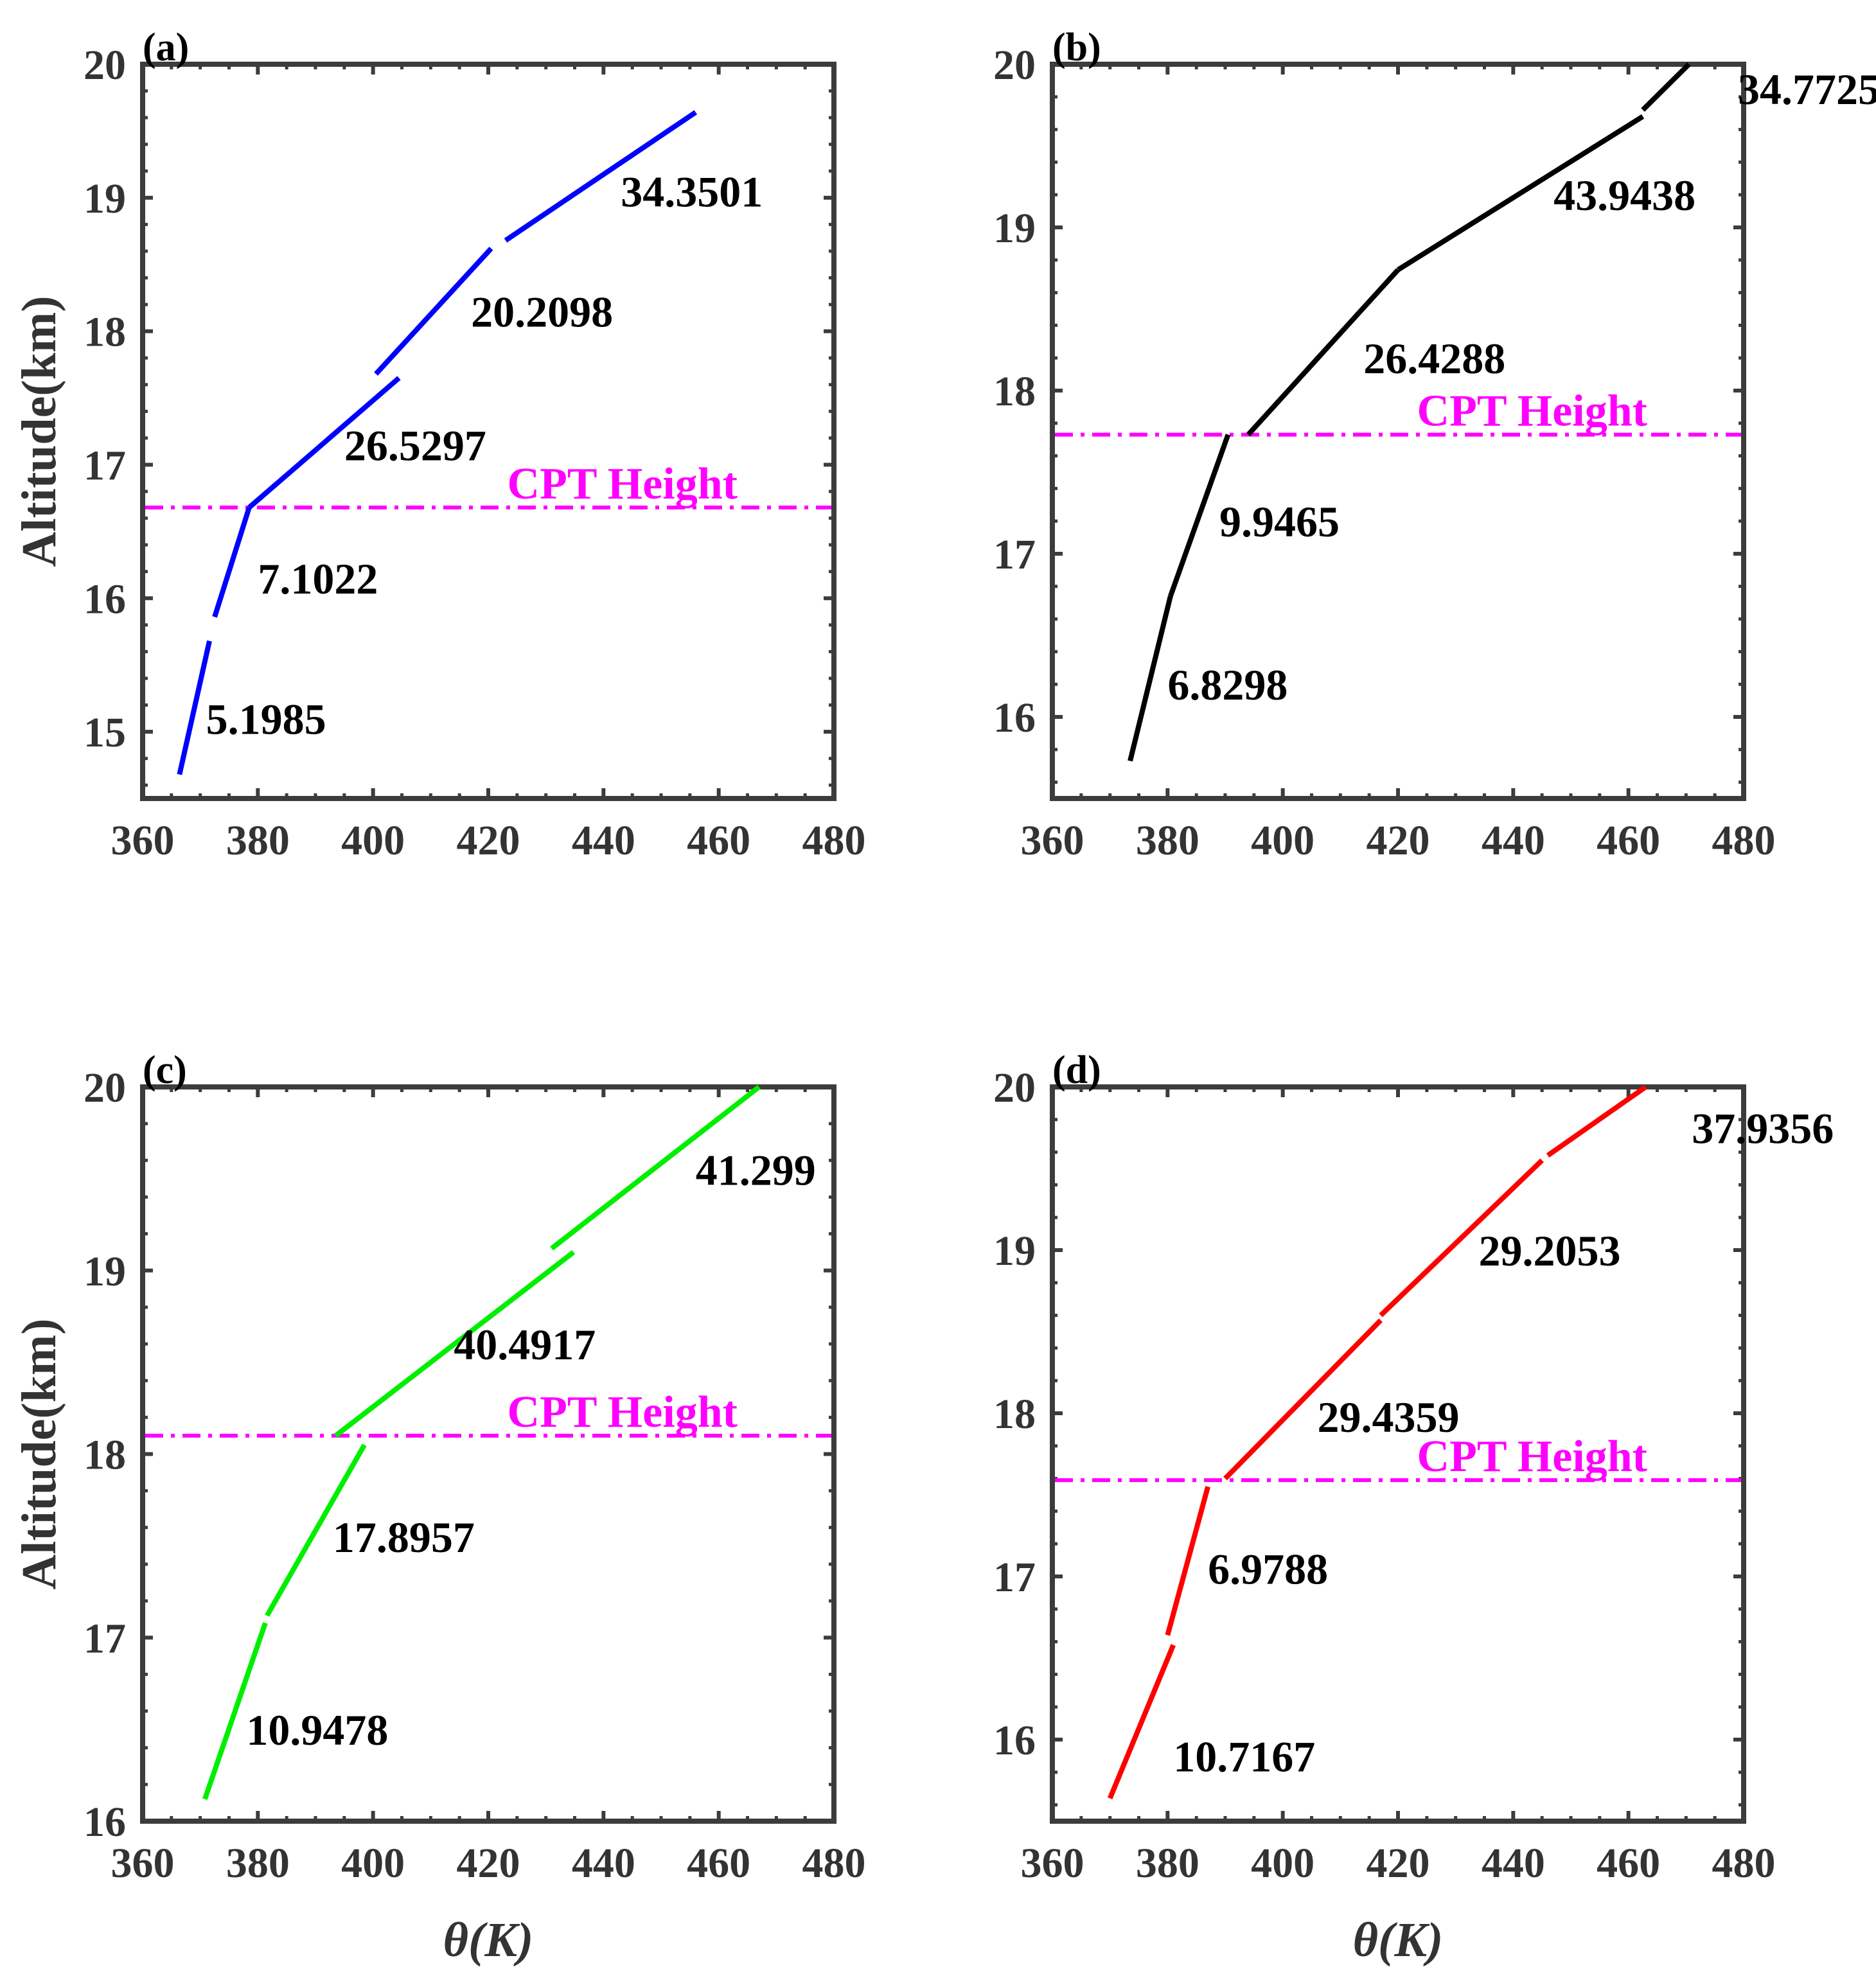  What do you see at coordinates (165, 1070) in the screenshot?
I see `panel-label: (c)` at bounding box center [165, 1070].